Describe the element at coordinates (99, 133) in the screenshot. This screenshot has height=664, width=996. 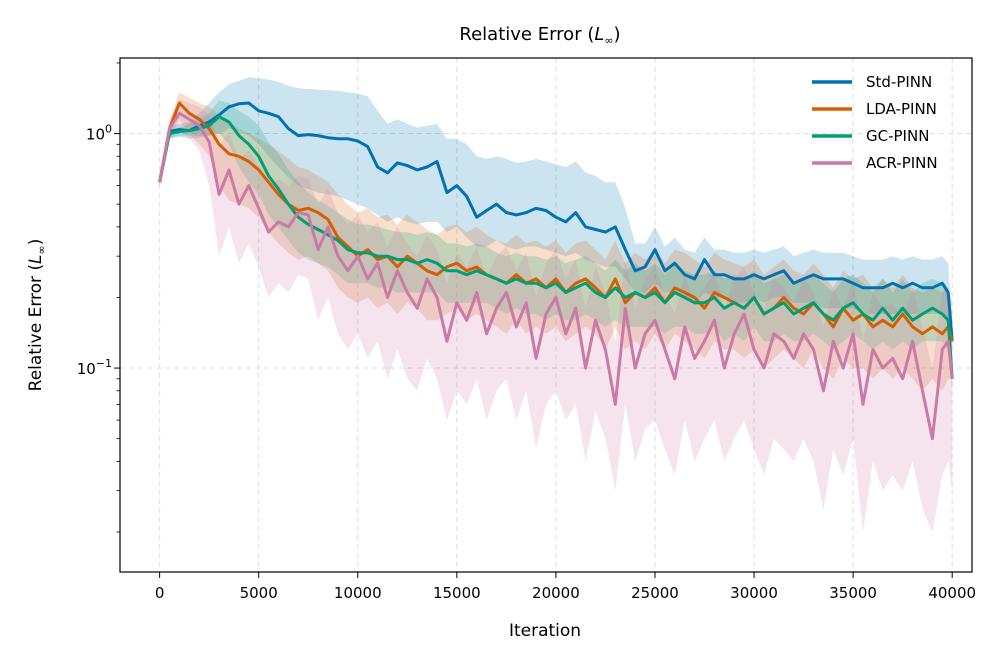
I see `y-tick-label: 10⁰` at that location.